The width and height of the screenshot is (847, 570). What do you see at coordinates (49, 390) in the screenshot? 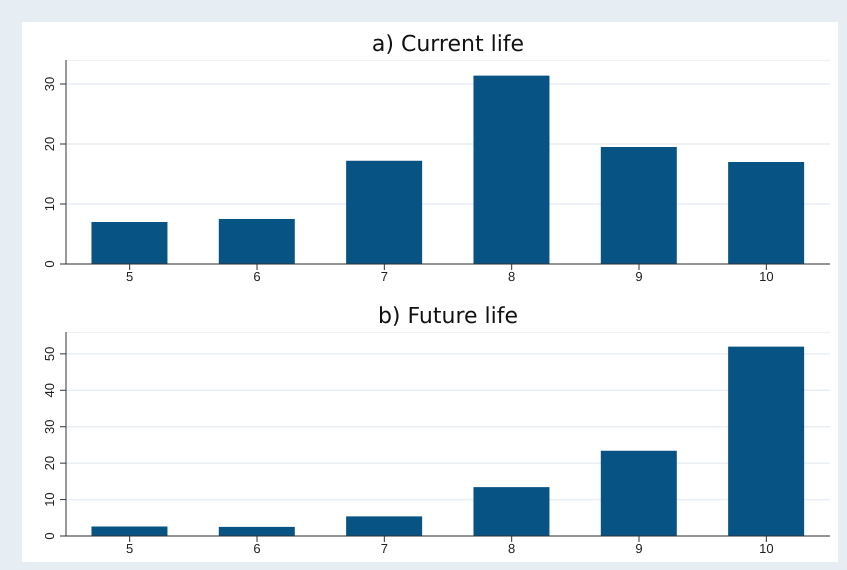
I see `y-tick-label: 40` at bounding box center [49, 390].